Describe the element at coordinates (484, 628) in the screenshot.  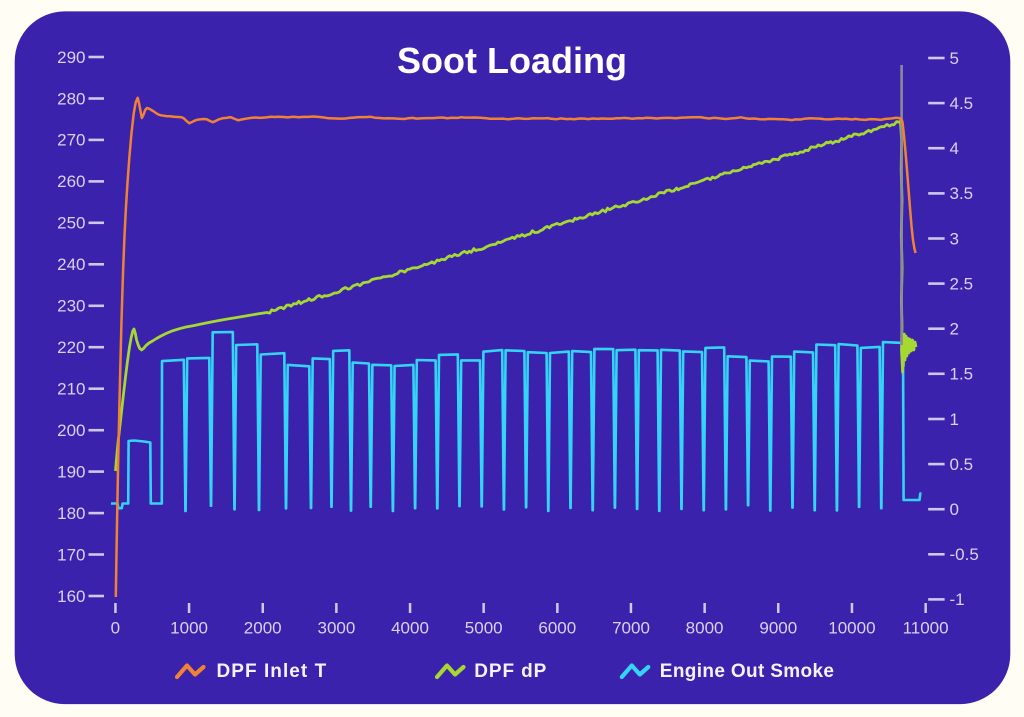
I see `svg-text: 5000` at that location.